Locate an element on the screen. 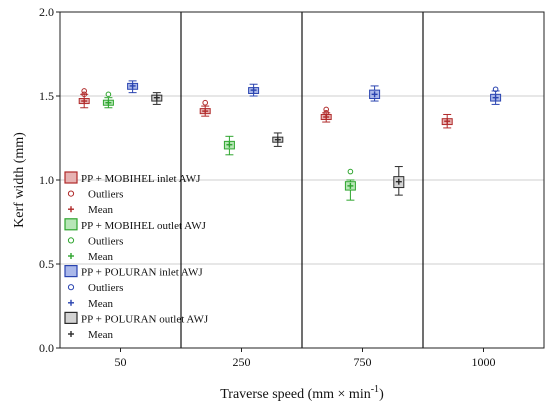  legend-item-9: PP + POLURAN outlet AWJ is located at coordinates (136, 318).